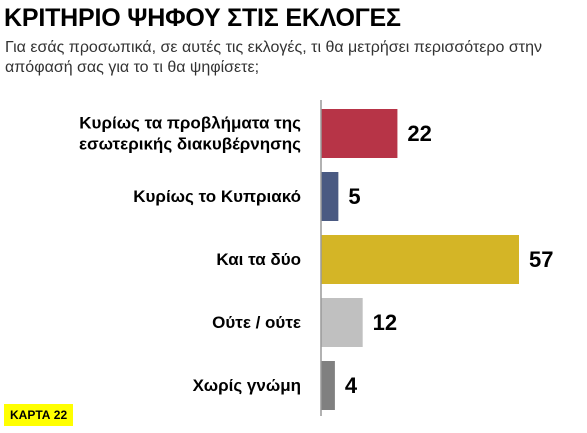 The width and height of the screenshot is (587, 433). I want to click on value-label-2: 57, so click(541, 259).